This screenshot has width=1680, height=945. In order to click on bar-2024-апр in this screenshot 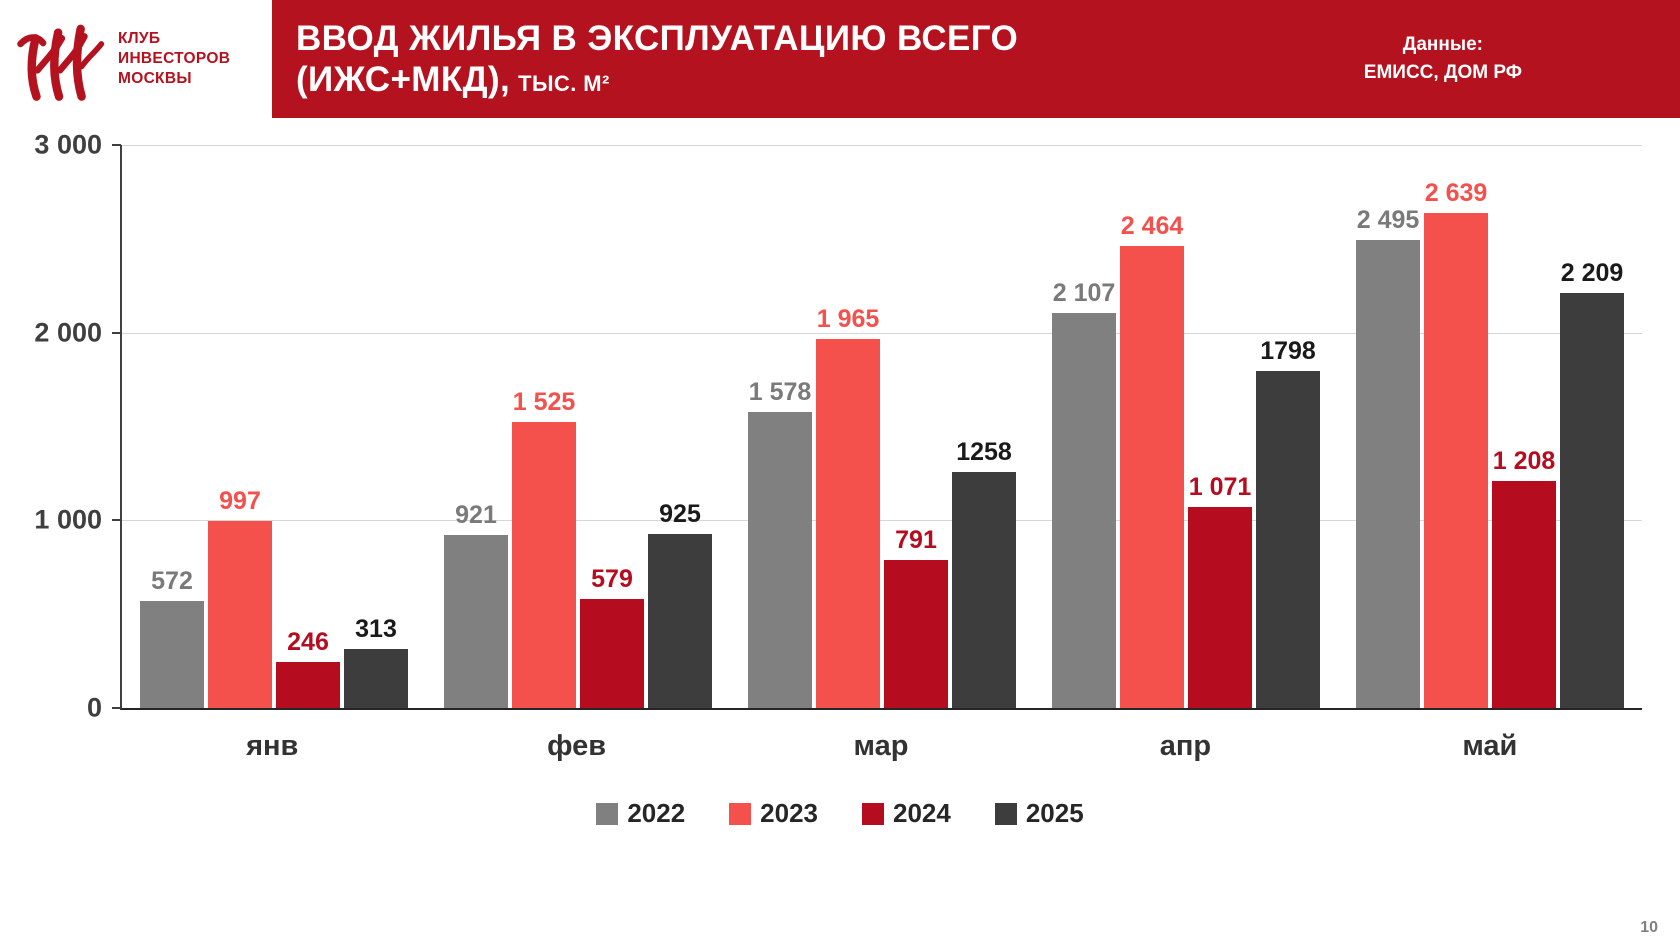, I will do `click(1220, 607)`.